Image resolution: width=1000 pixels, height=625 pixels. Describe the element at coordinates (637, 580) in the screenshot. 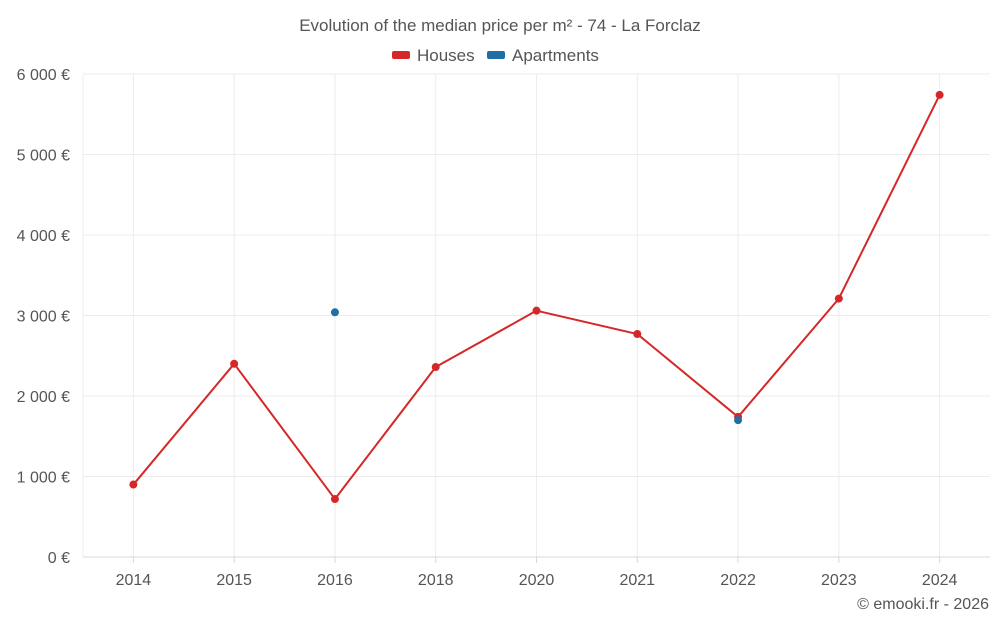

I see `x-tick-label: 2021` at that location.